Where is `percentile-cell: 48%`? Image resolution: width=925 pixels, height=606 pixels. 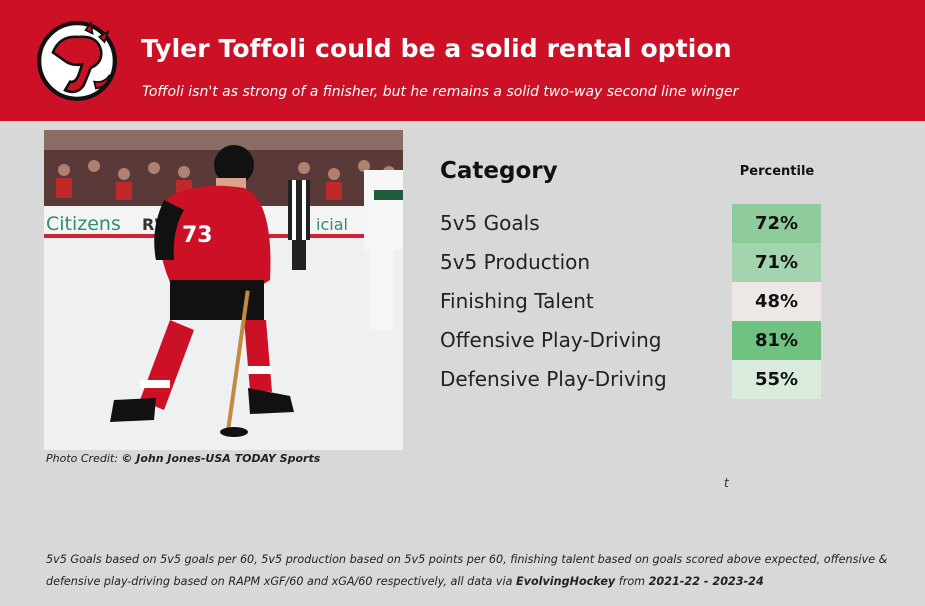 percentile-cell: 48% is located at coordinates (776, 301).